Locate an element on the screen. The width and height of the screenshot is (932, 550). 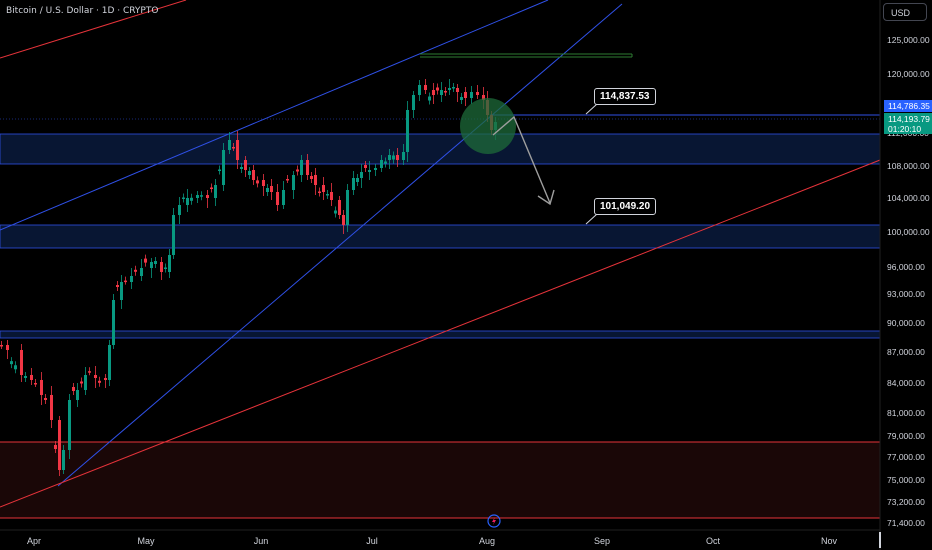
red-top-line is located at coordinates (93, 29).